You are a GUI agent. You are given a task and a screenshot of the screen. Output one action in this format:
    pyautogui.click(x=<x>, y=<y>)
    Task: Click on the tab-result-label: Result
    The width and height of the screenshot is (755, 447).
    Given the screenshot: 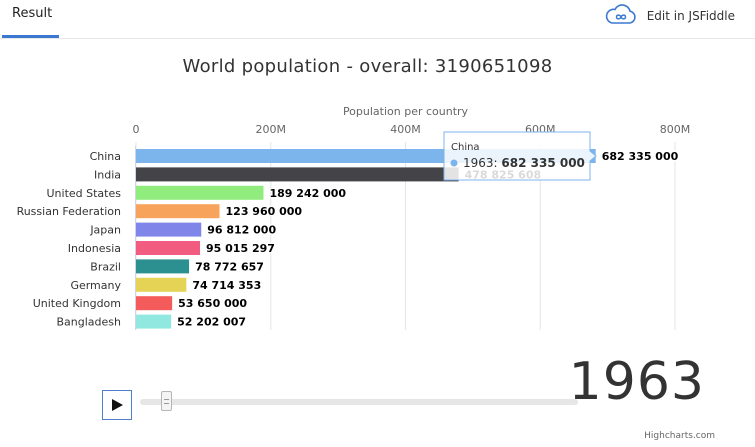 What is the action you would take?
    pyautogui.click(x=32, y=13)
    